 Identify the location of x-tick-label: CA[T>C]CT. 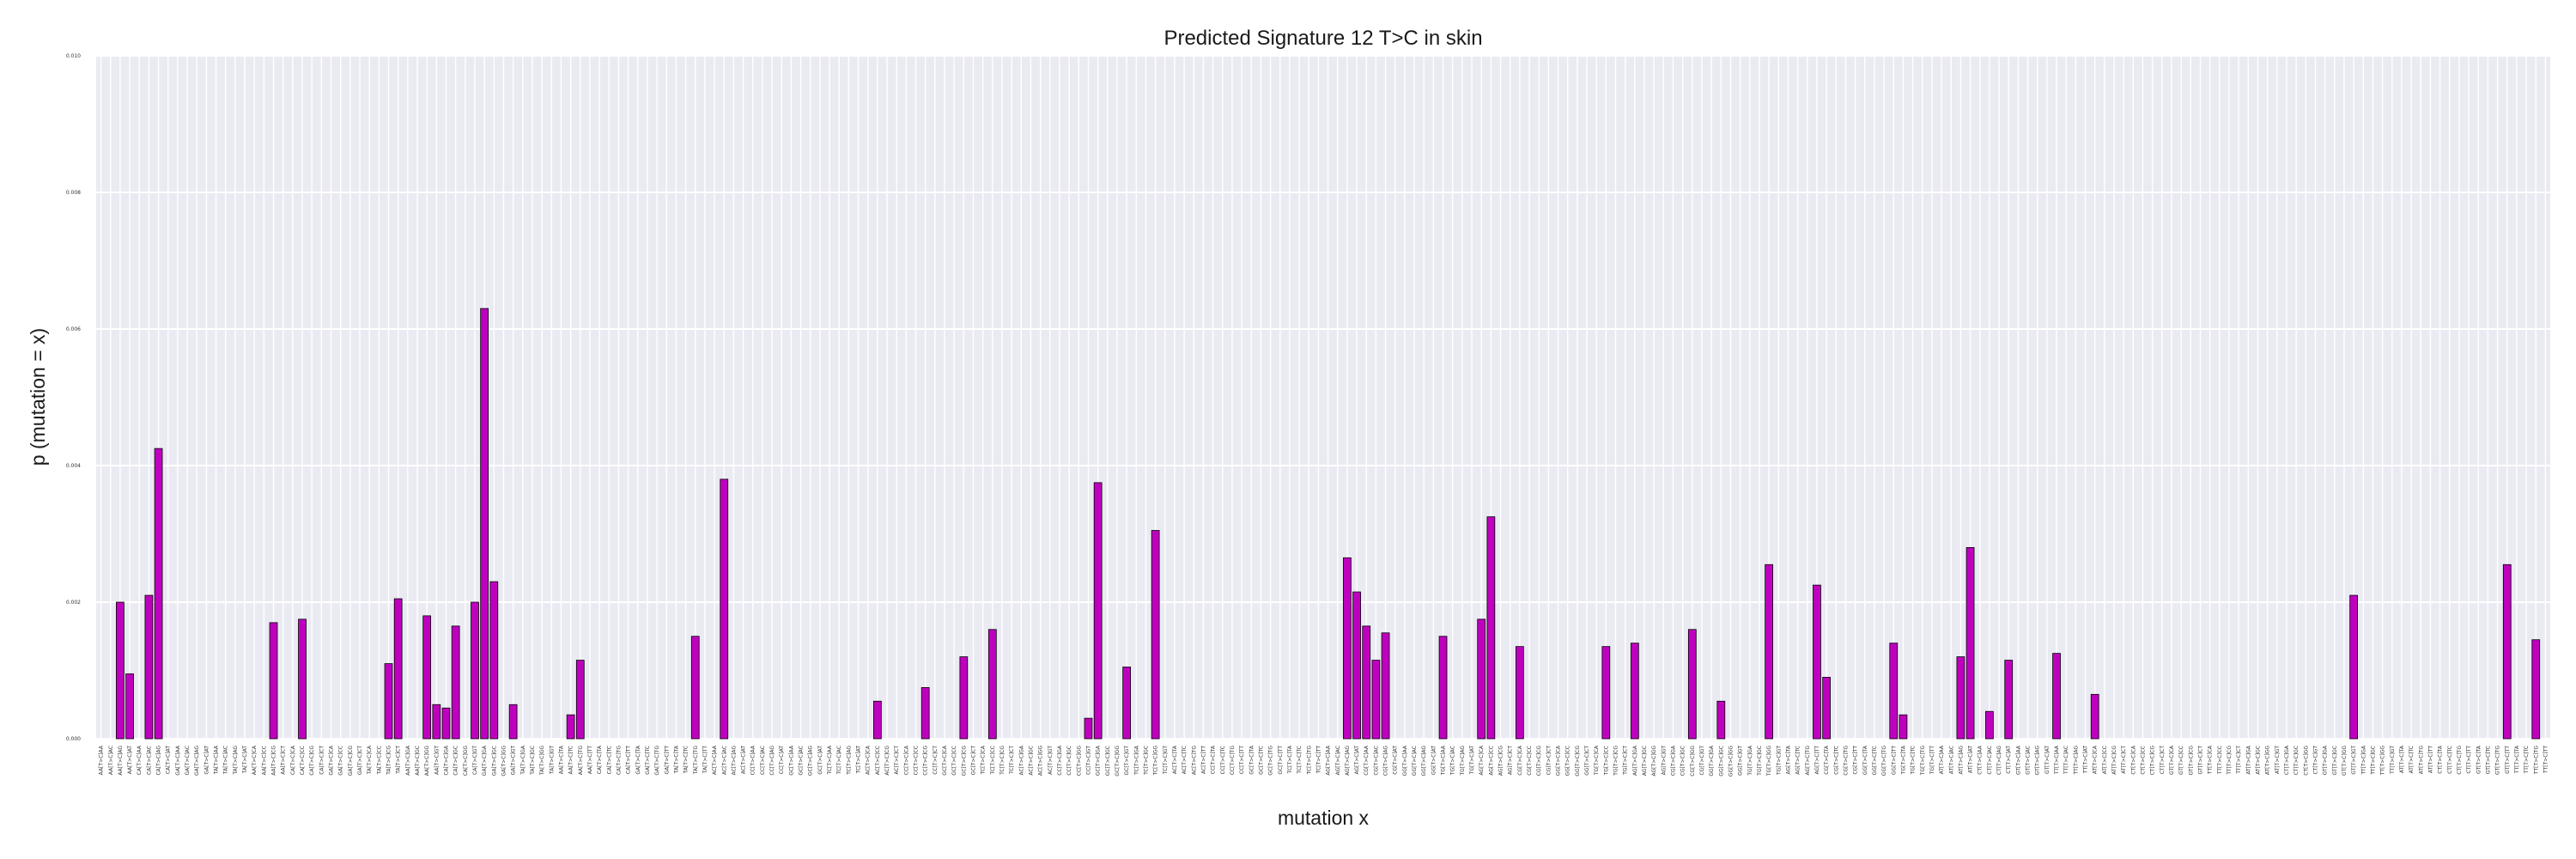
(322, 760).